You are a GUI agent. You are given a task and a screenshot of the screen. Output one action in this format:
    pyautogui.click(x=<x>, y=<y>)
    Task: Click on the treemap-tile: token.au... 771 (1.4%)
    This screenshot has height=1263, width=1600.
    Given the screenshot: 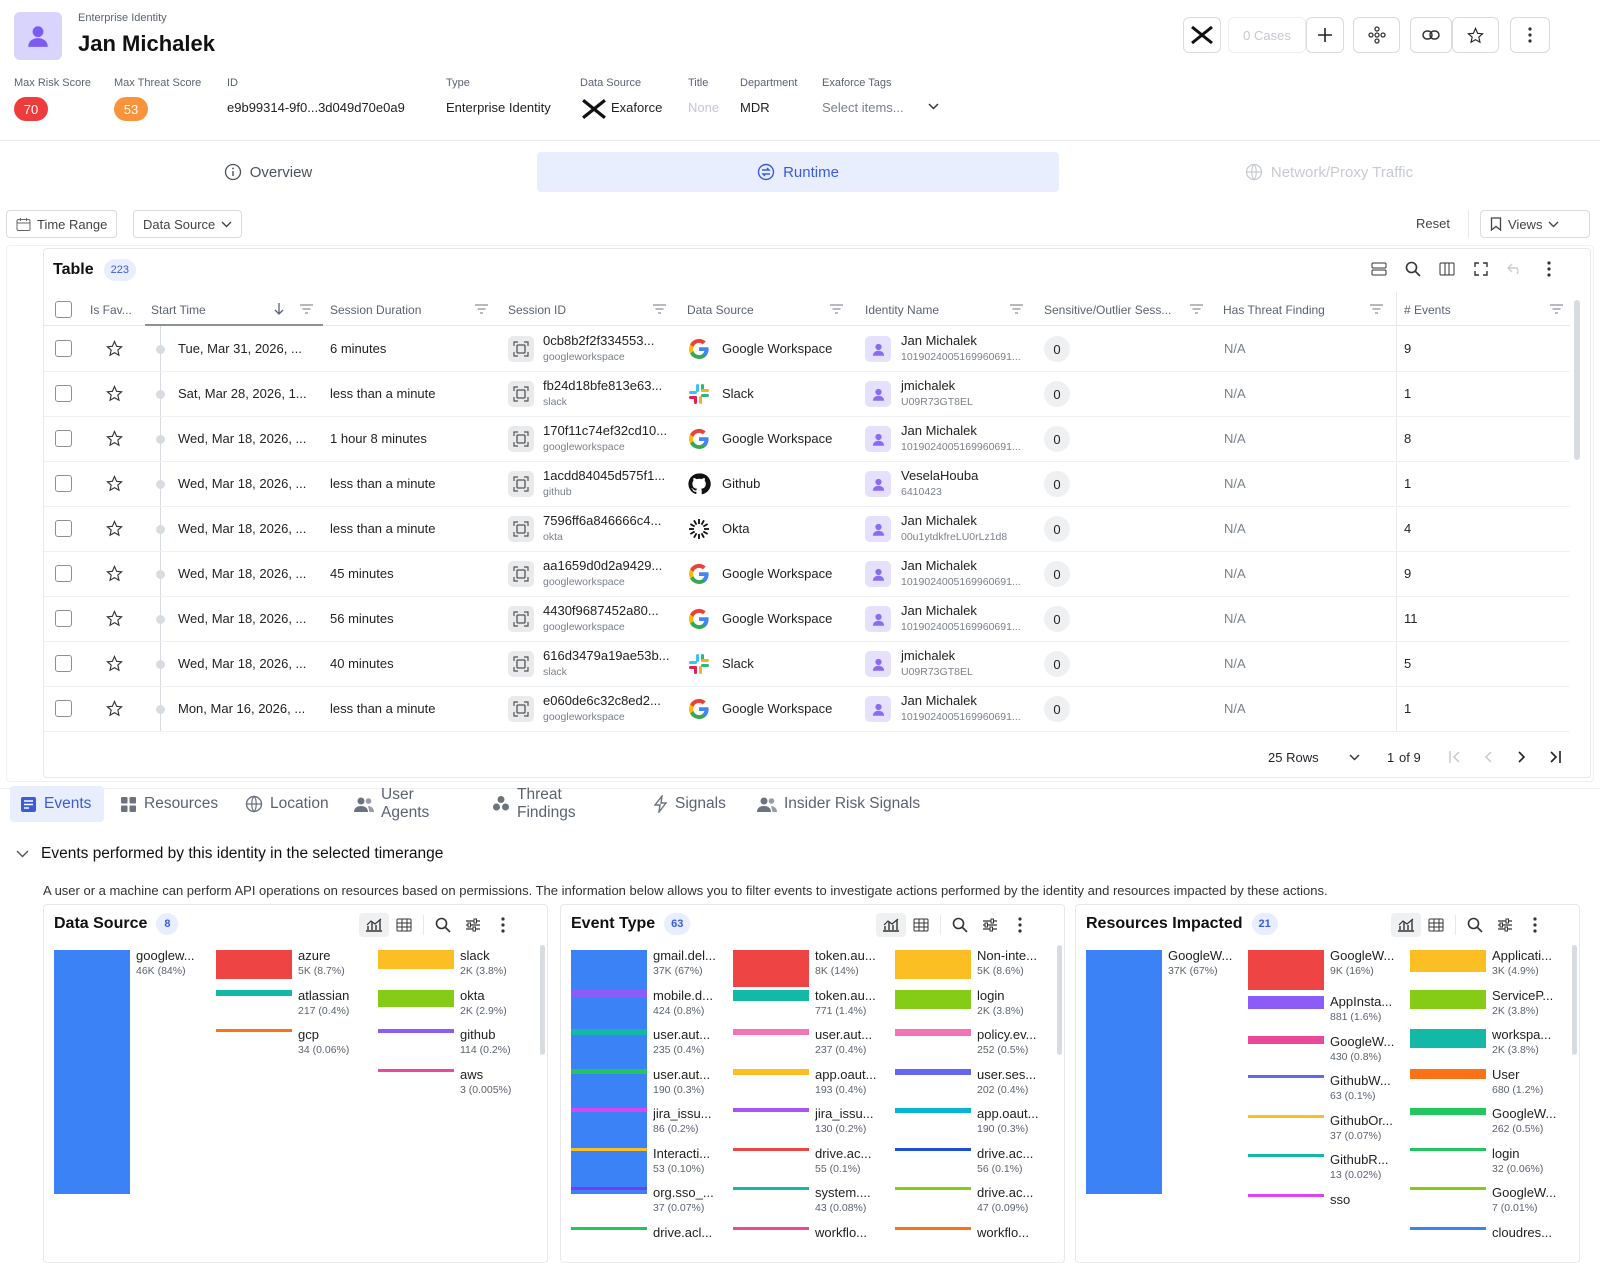 What is the action you would take?
    pyautogui.click(x=810, y=1007)
    